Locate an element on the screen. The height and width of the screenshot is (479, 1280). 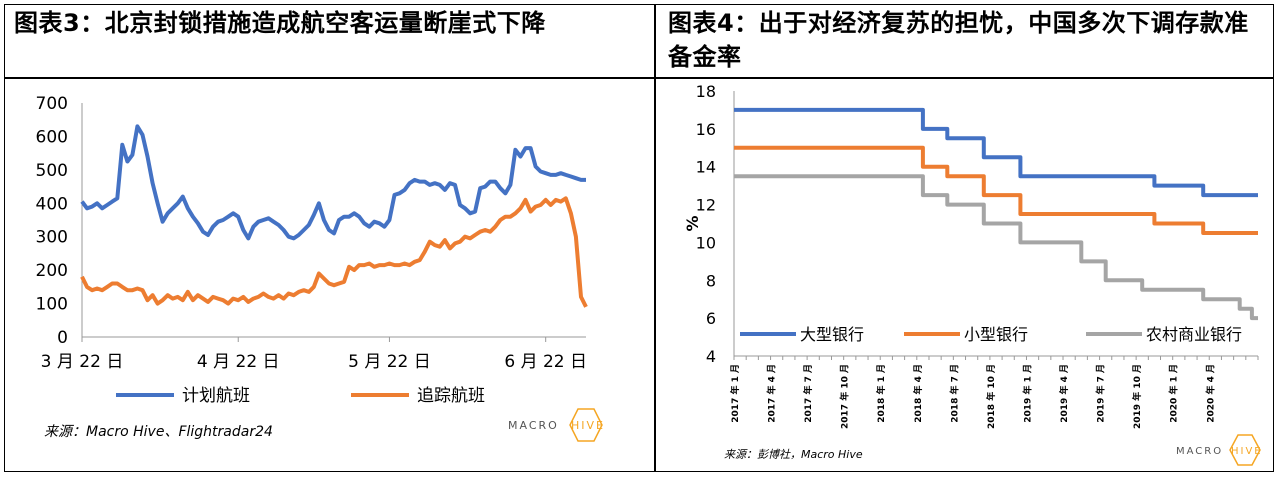
left-source-note: 来源：Macro Hive、Flightradar24 is located at coordinates (158, 432).